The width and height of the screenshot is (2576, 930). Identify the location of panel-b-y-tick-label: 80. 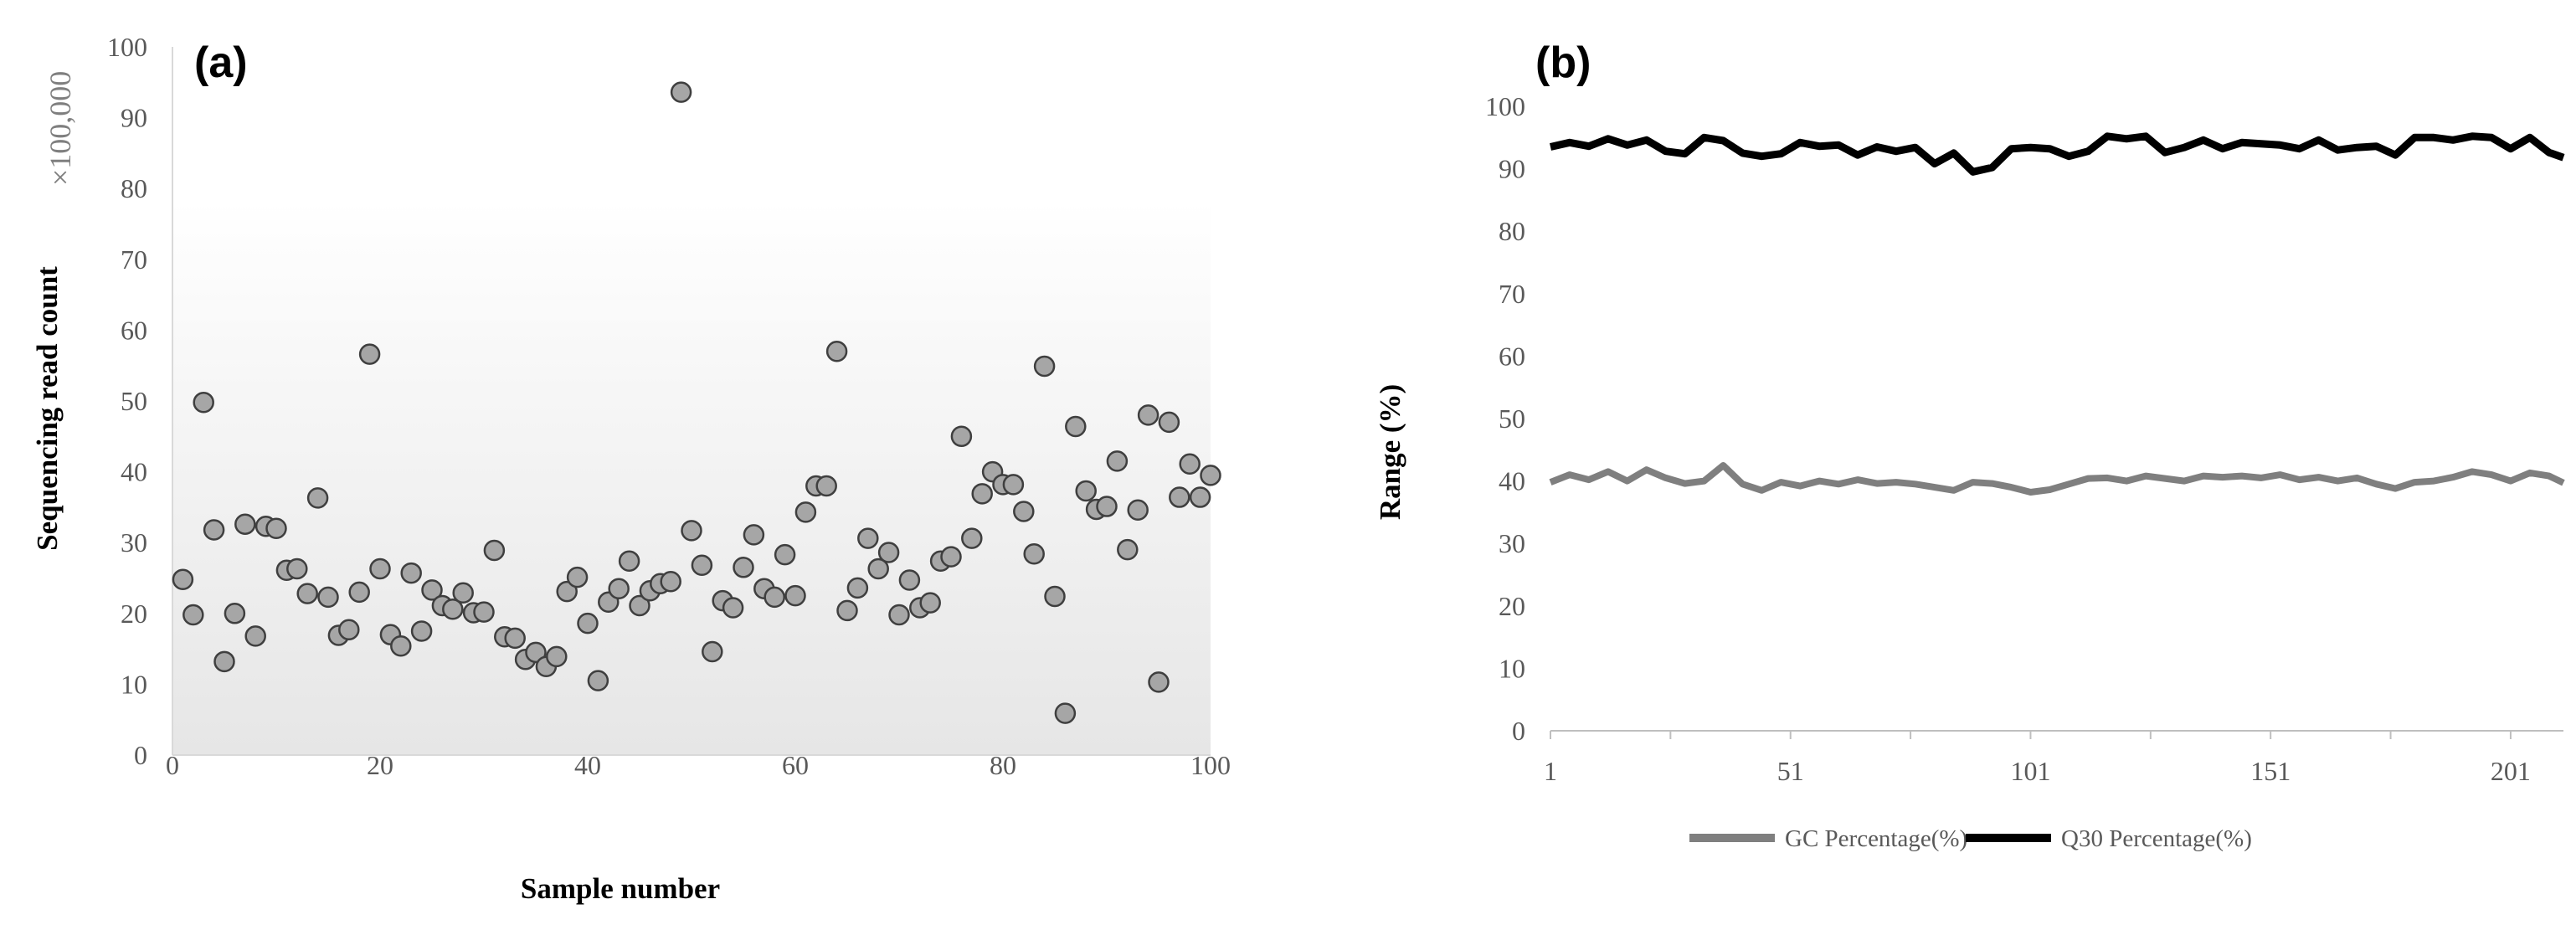
(1512, 231).